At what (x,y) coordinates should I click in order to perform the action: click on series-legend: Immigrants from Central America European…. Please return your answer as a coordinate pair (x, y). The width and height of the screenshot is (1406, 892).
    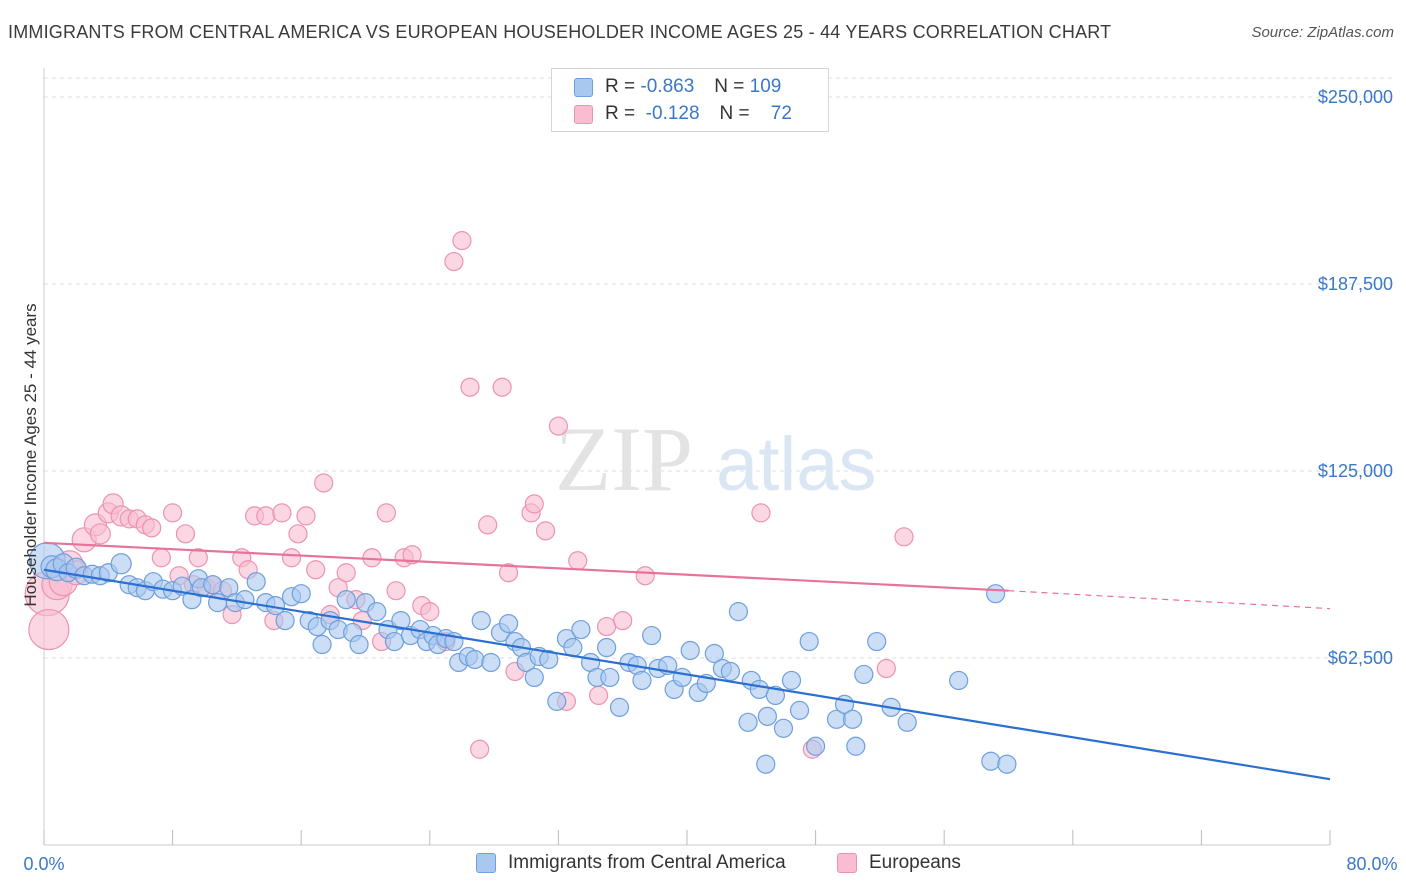
    Looking at the image, I should click on (703, 865).